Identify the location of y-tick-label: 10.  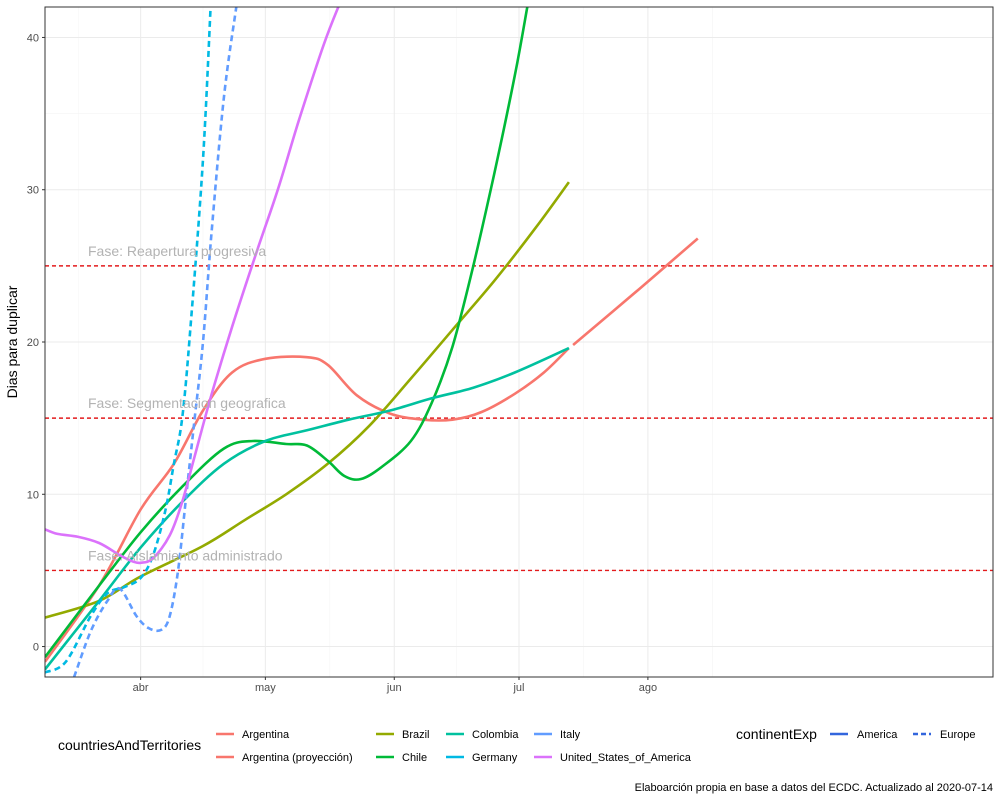
(33, 495).